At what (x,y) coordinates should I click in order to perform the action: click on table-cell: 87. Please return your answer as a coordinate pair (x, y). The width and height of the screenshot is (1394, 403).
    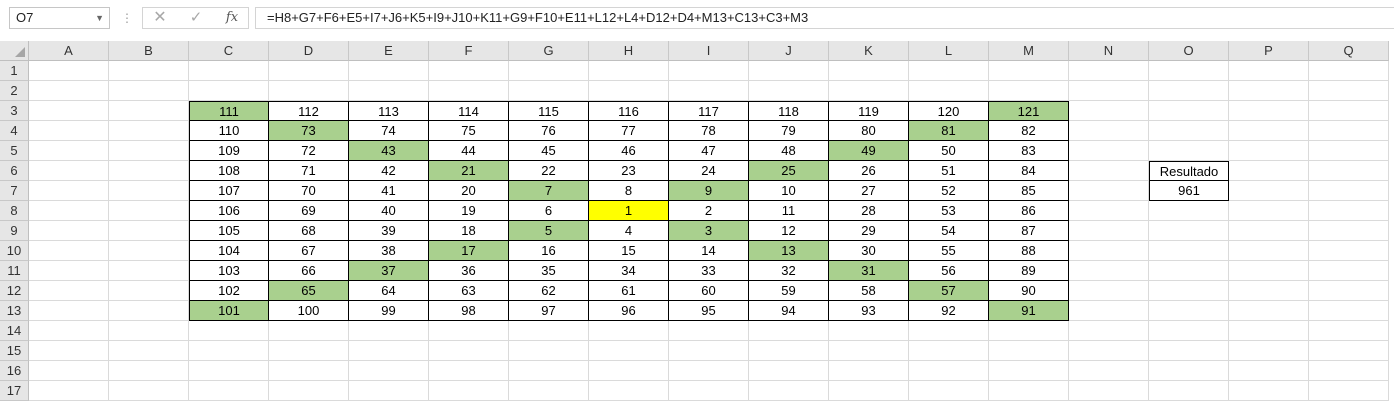
    Looking at the image, I should click on (1029, 231).